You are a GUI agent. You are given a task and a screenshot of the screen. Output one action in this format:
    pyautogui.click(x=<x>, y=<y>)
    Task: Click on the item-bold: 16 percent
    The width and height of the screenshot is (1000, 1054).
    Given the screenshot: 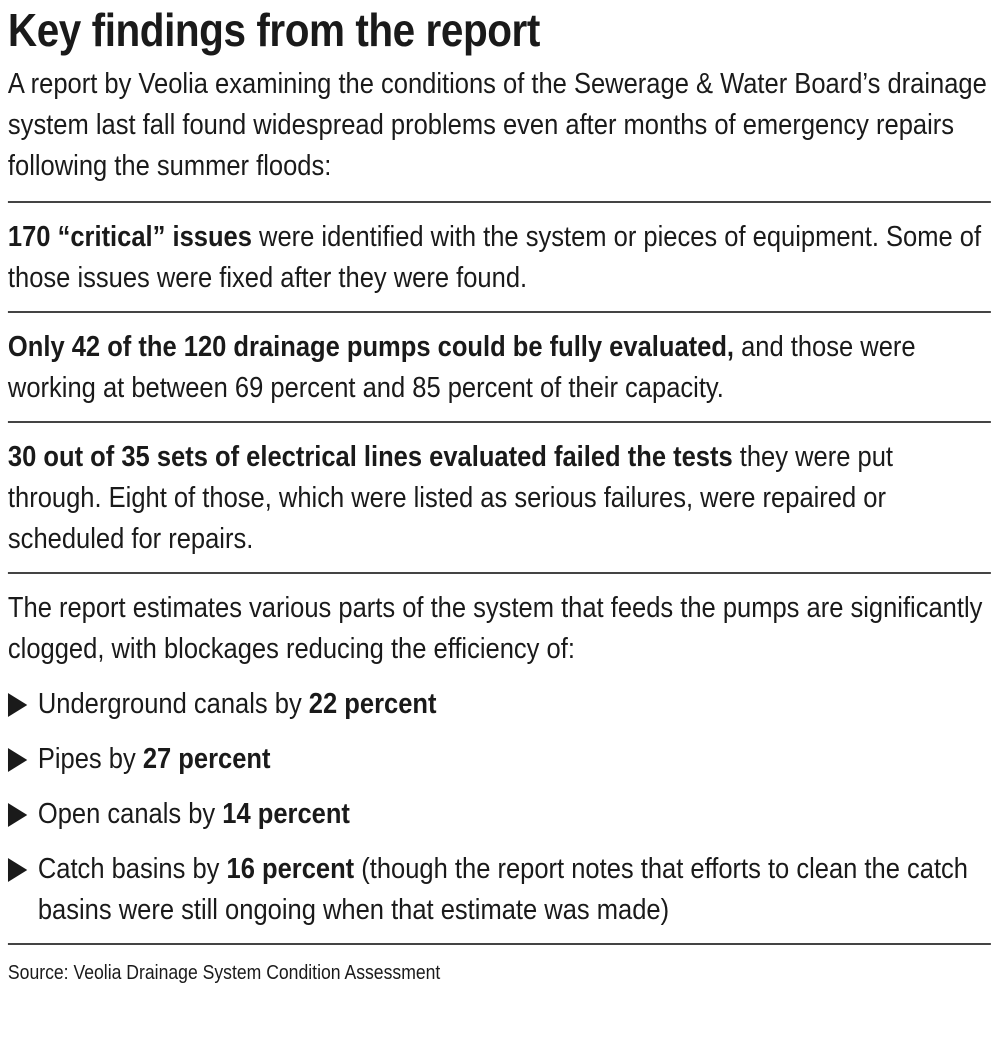 What is the action you would take?
    pyautogui.click(x=290, y=869)
    